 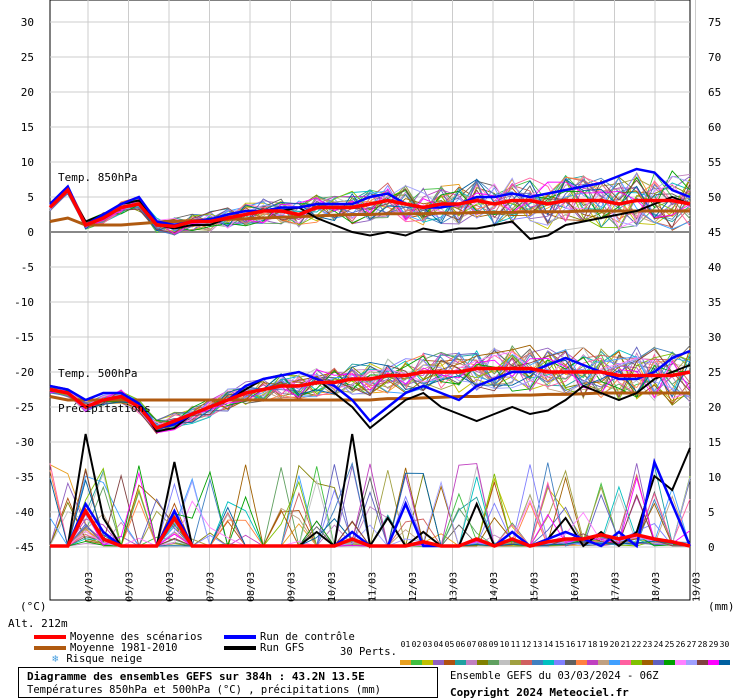 What do you see at coordinates (714, 232) in the screenshot?
I see `right-tick-label: 45` at bounding box center [714, 232].